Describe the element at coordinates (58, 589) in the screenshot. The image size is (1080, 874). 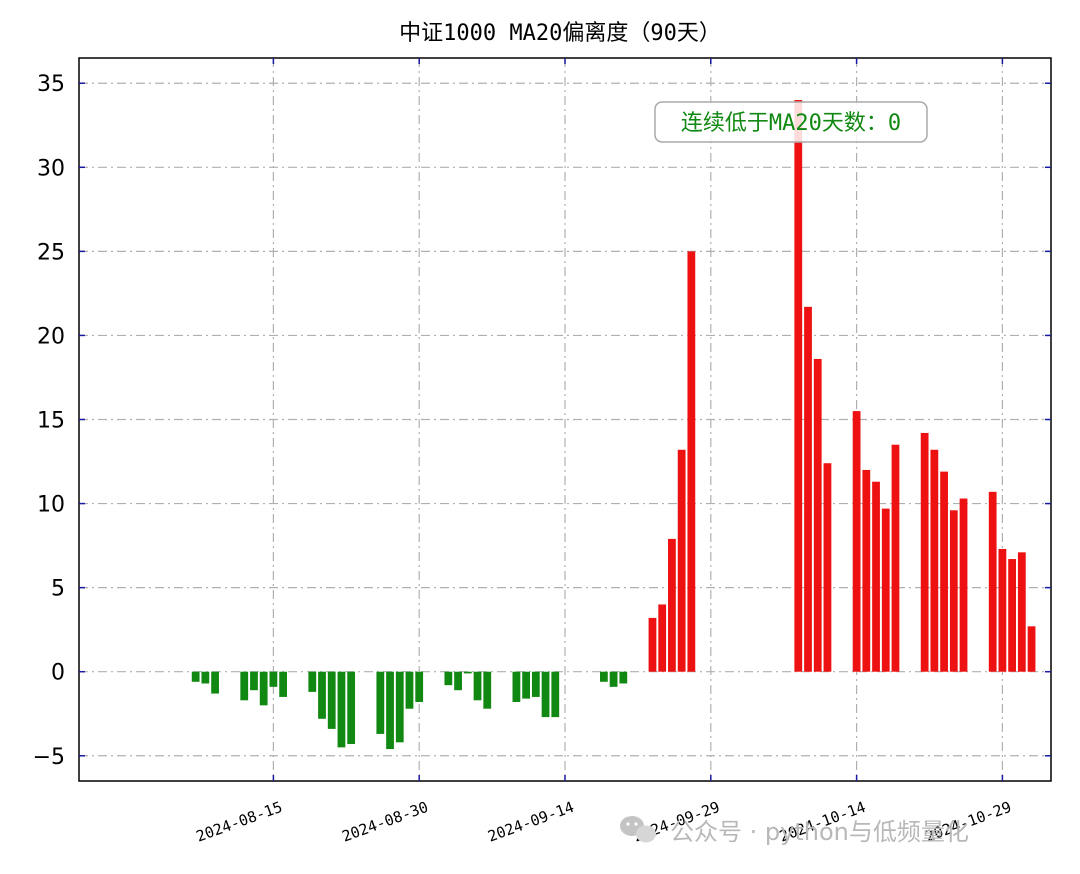
I see `y-tick-label: 5` at that location.